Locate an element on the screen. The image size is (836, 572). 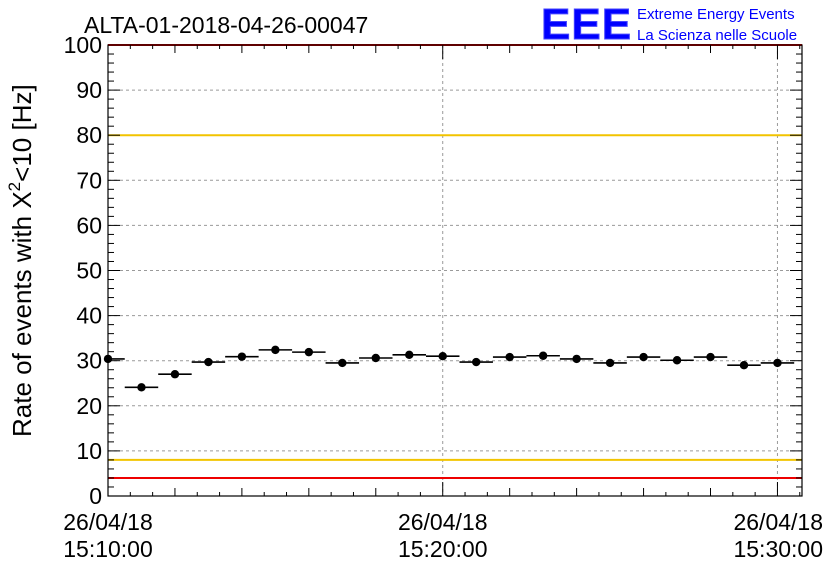
chart-title: ALTA-01-2018-04-26-00047 is located at coordinates (226, 25).